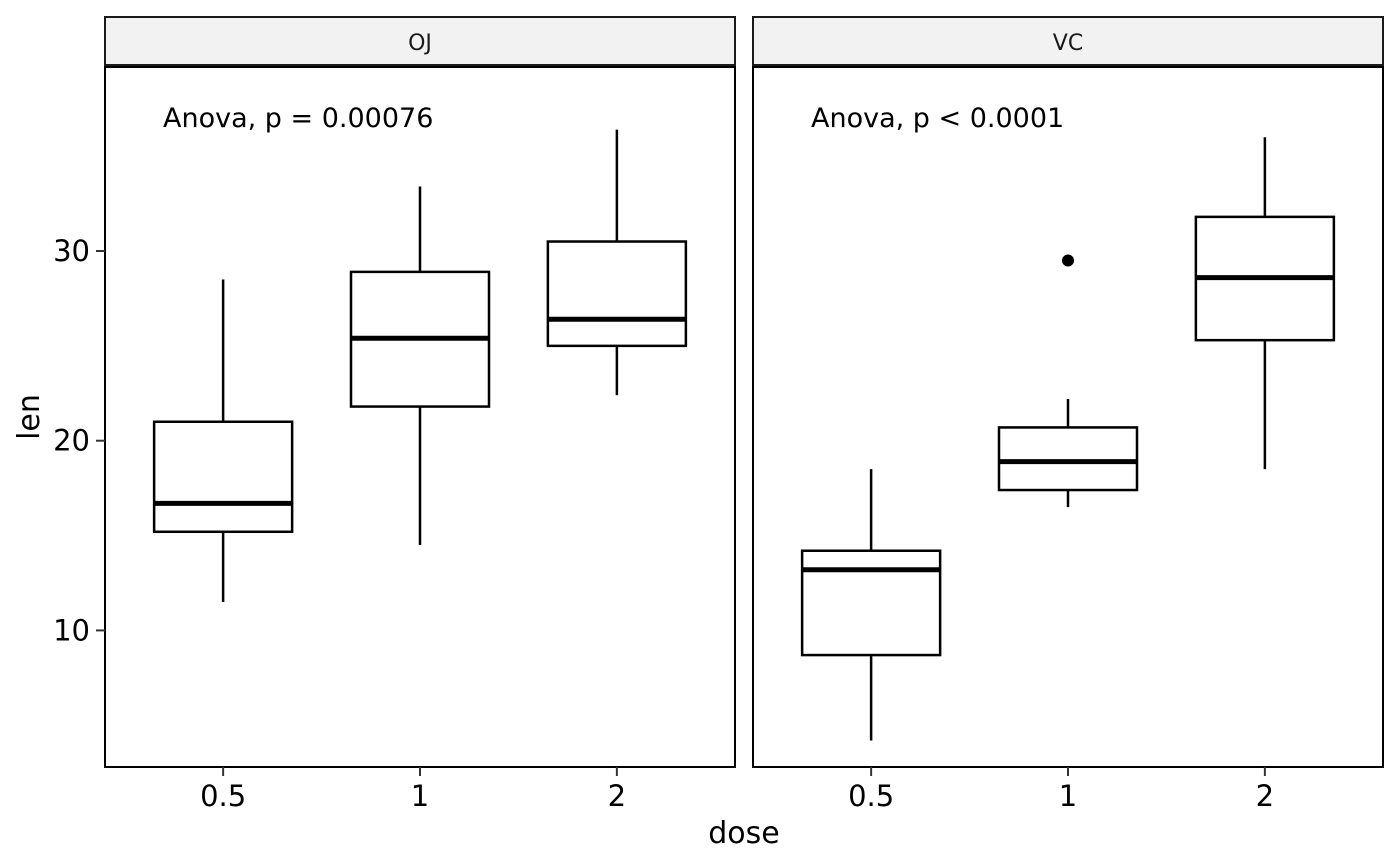  I want to click on x-axis-title: dose, so click(743, 833).